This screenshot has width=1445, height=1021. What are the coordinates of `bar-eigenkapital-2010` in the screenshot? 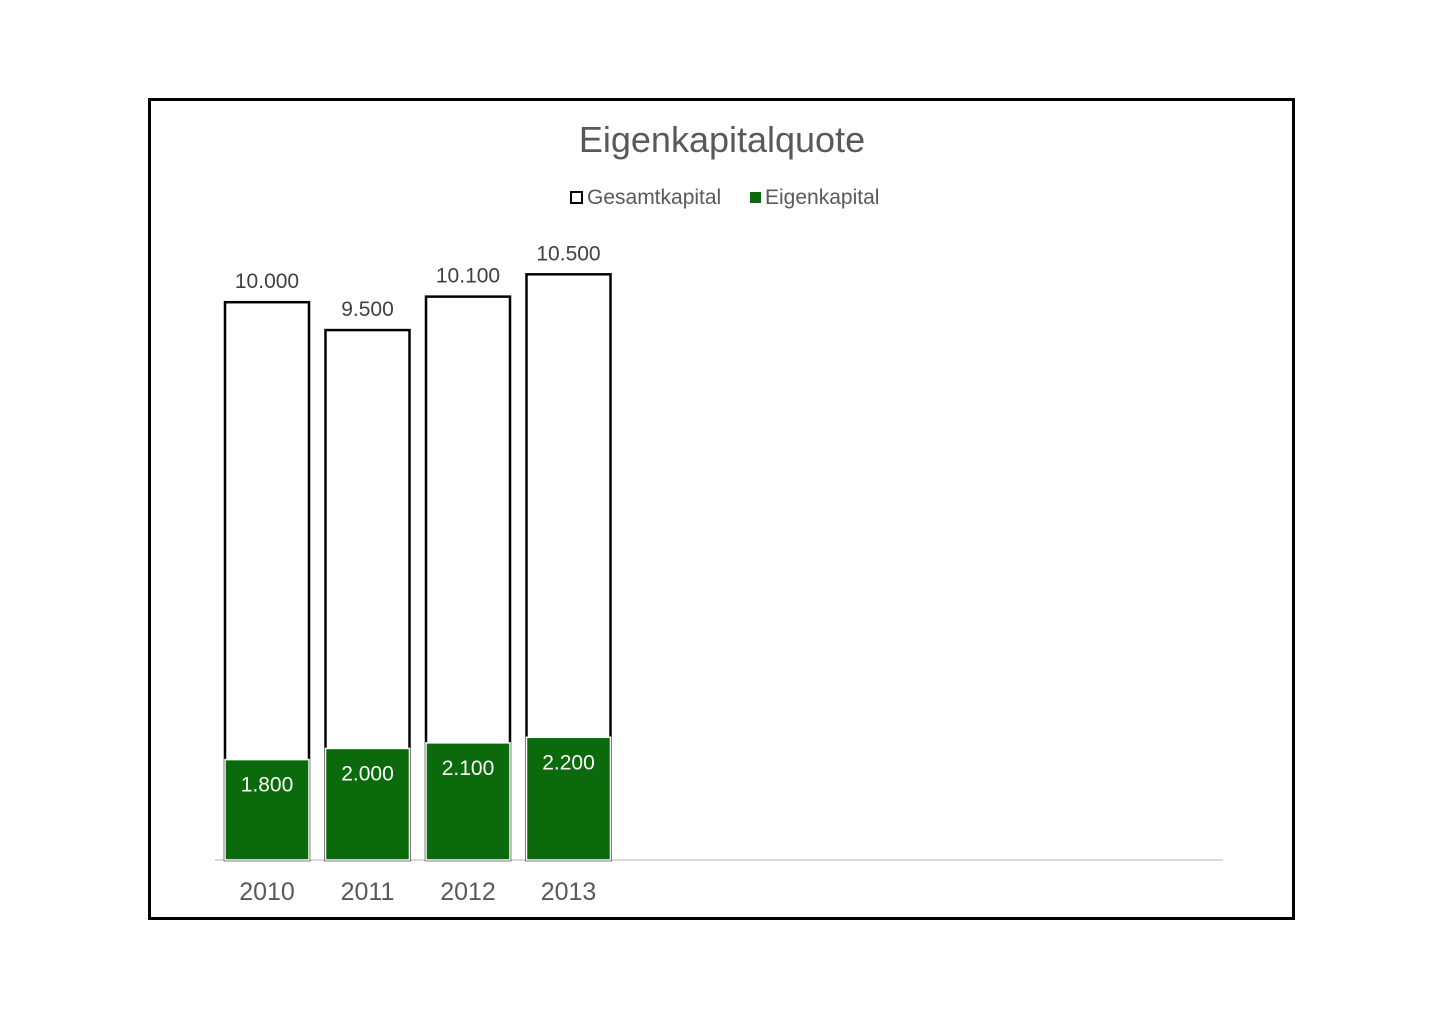 It's located at (267, 809).